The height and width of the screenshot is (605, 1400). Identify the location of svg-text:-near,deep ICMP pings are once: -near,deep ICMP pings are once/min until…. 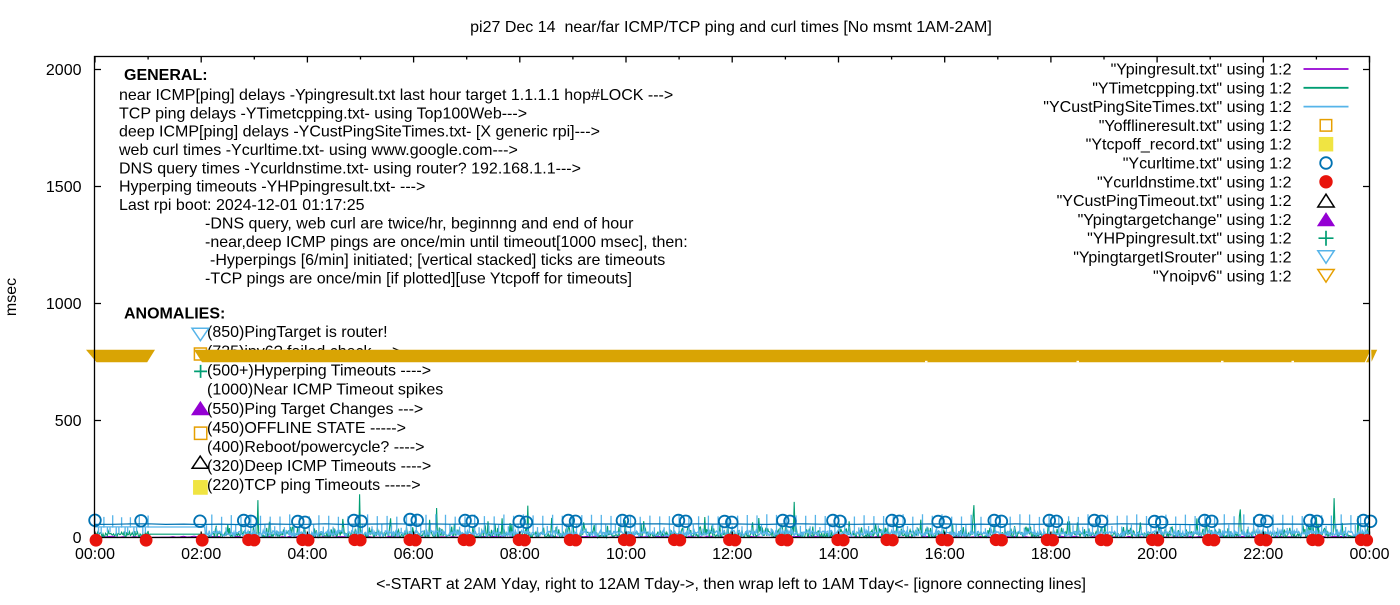
(446, 242).